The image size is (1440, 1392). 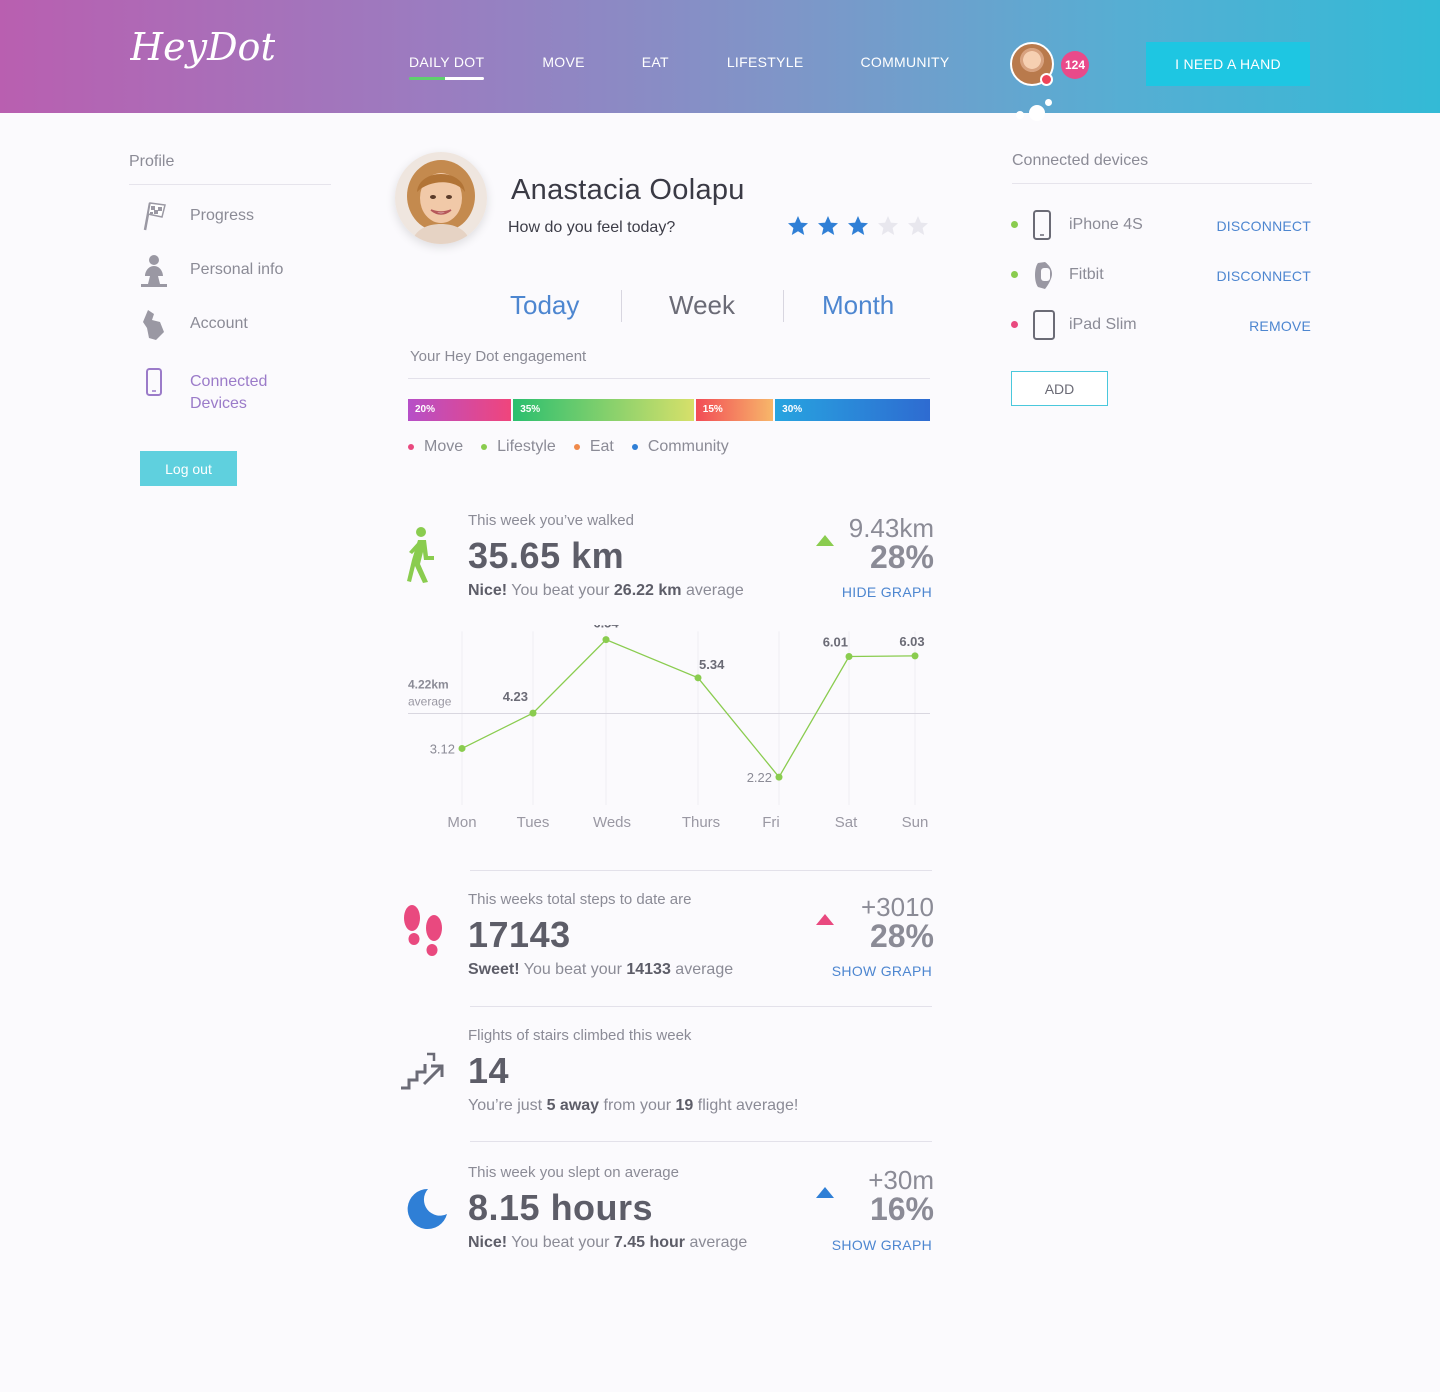 What do you see at coordinates (563, 62) in the screenshot?
I see `nav-move: MOVE` at bounding box center [563, 62].